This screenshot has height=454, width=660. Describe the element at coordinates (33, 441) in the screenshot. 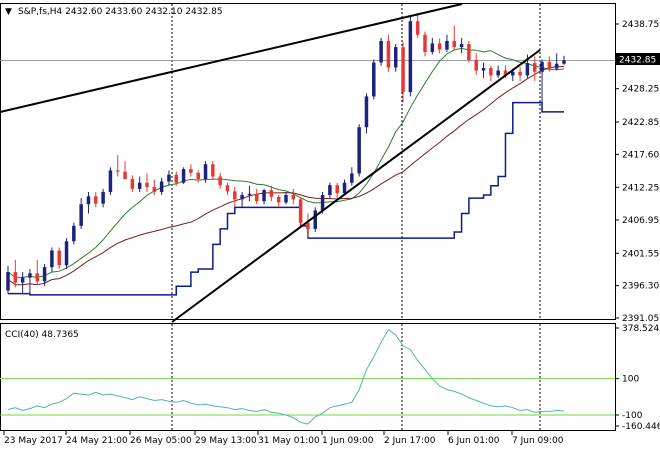

I see `time-axis-label: 23 May 2017` at that location.